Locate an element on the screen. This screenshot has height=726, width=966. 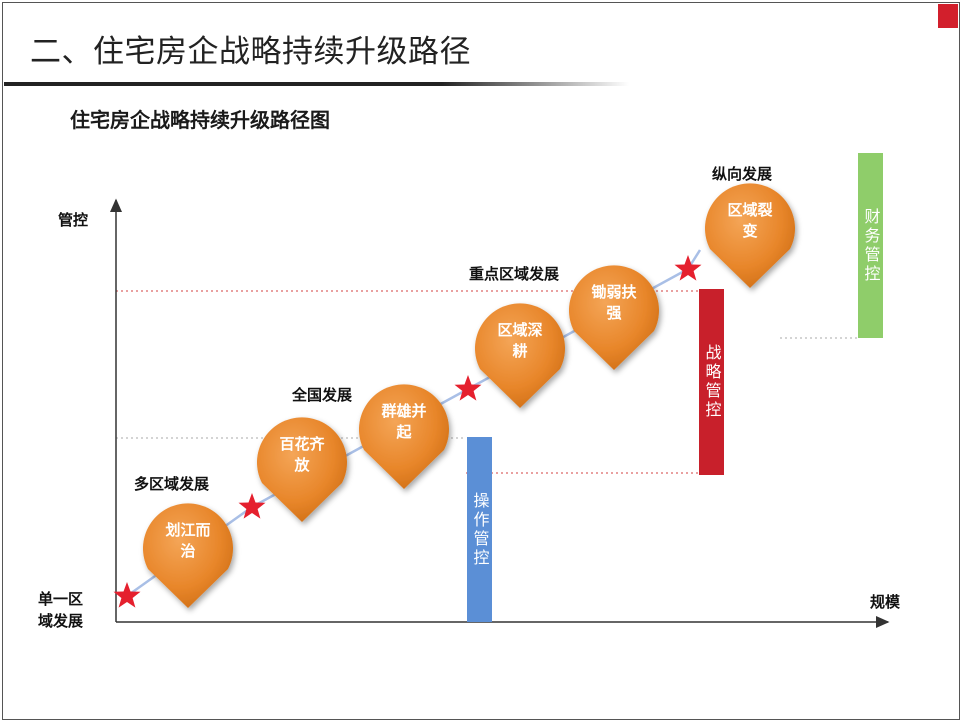
stage-label: 重点区域发展 is located at coordinates (514, 274).